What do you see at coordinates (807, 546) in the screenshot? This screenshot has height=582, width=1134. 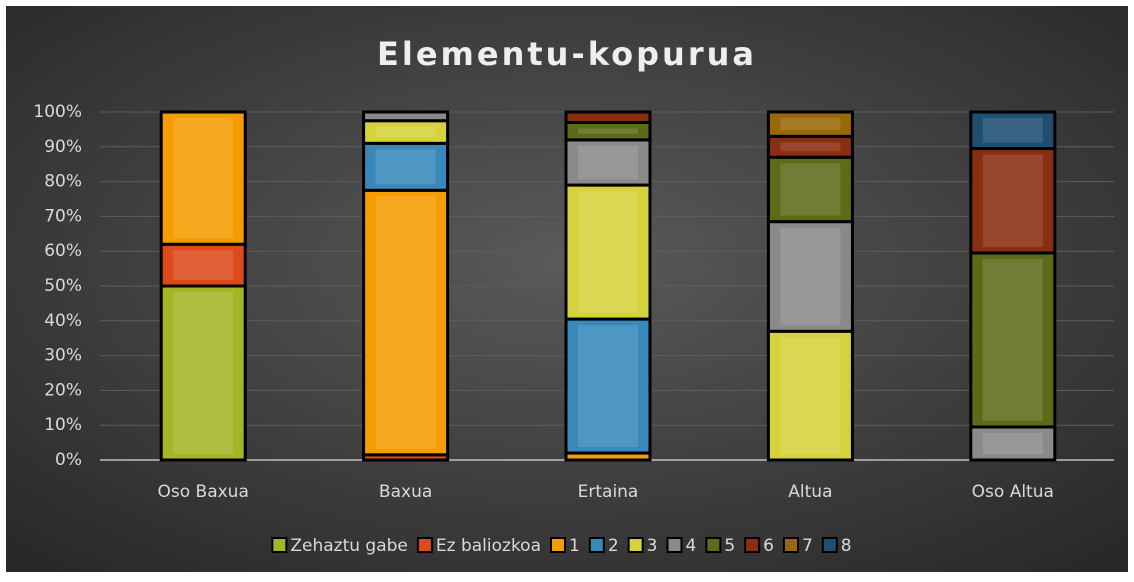 I see `legend-label: 7` at bounding box center [807, 546].